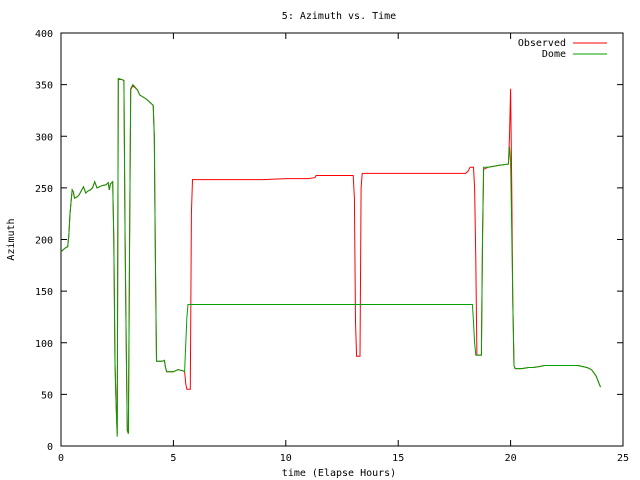 This screenshot has height=480, width=640. I want to click on y-tick-label: 200, so click(44, 241).